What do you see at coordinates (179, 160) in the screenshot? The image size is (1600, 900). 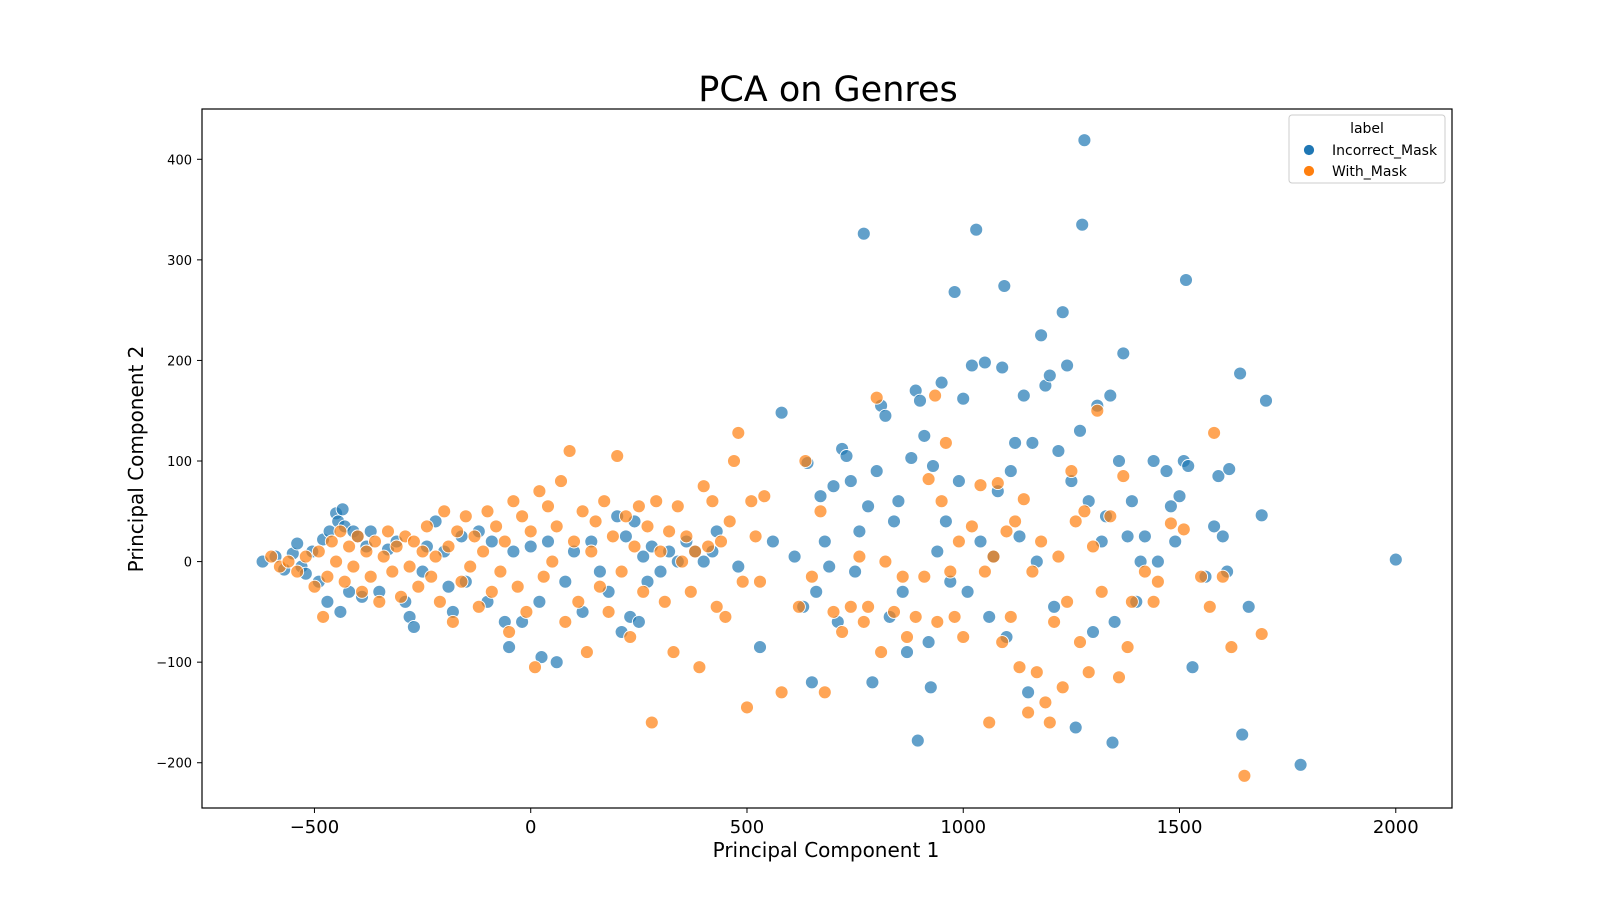 I see `y-tick-label-6: 400` at bounding box center [179, 160].